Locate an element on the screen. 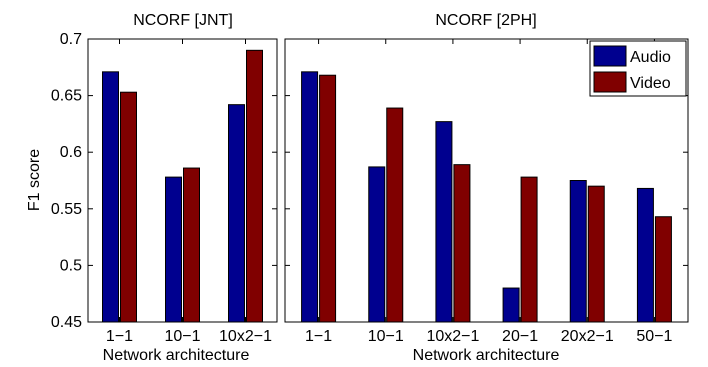  x-axis-label-jnt: Network architecture is located at coordinates (176, 355).